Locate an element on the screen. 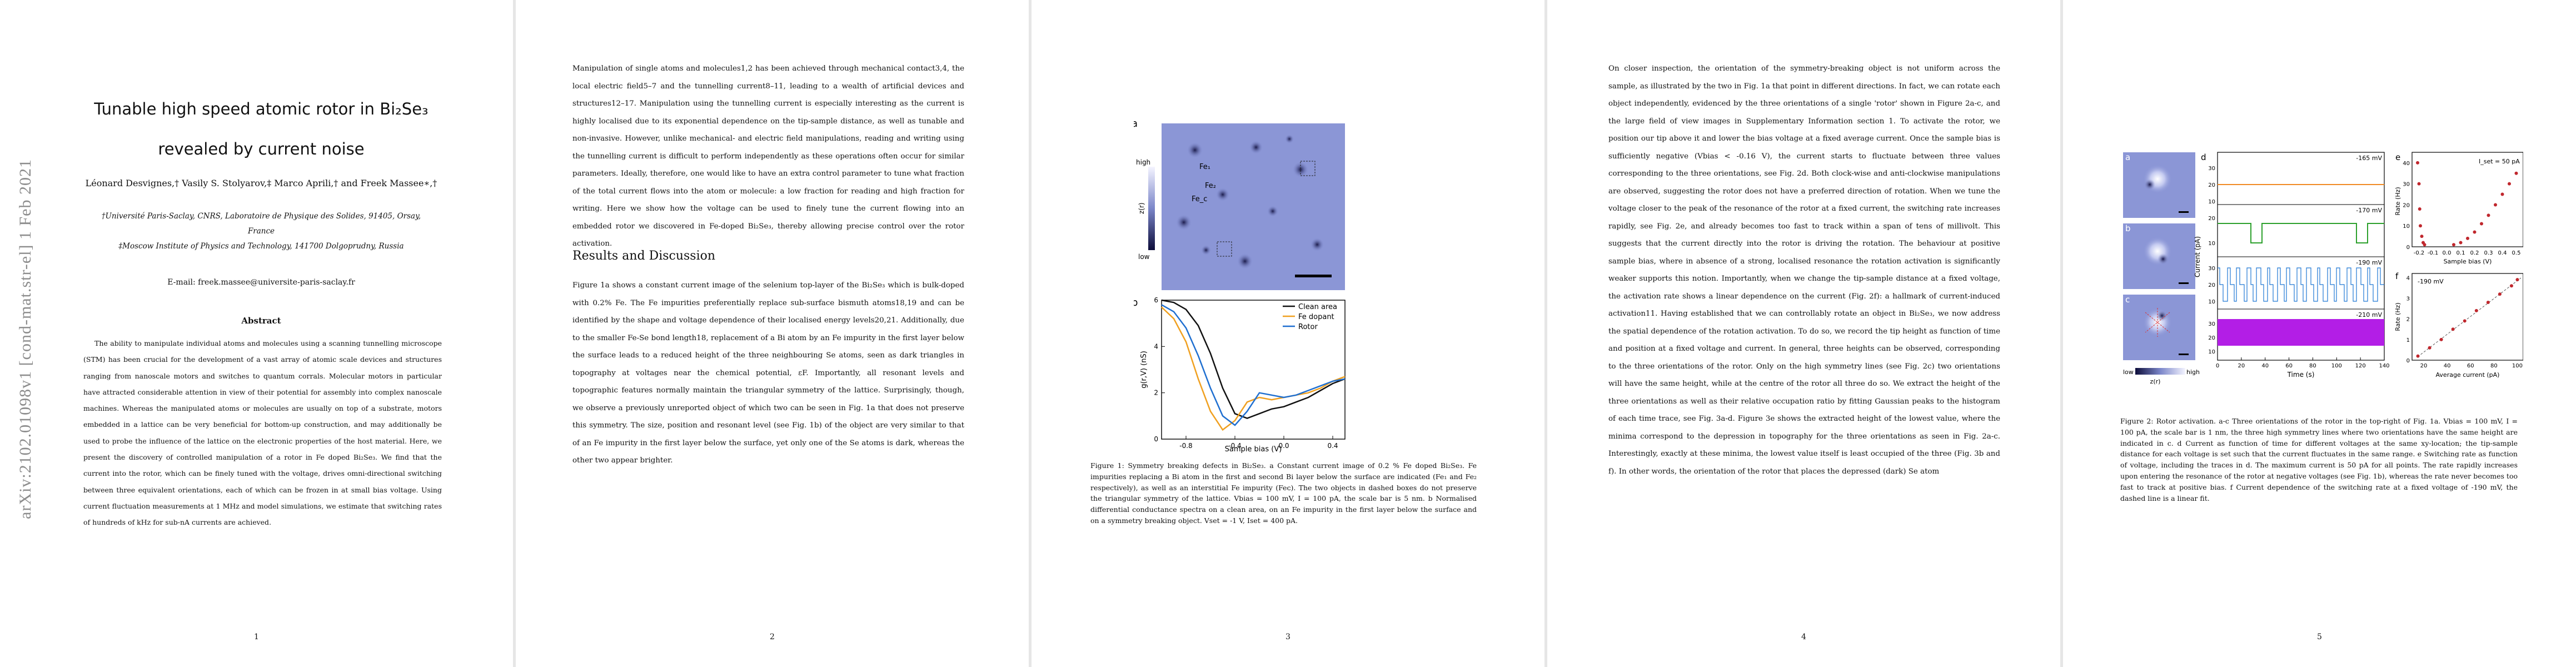 The image size is (2576, 667). topograph-b: b is located at coordinates (2159, 256).